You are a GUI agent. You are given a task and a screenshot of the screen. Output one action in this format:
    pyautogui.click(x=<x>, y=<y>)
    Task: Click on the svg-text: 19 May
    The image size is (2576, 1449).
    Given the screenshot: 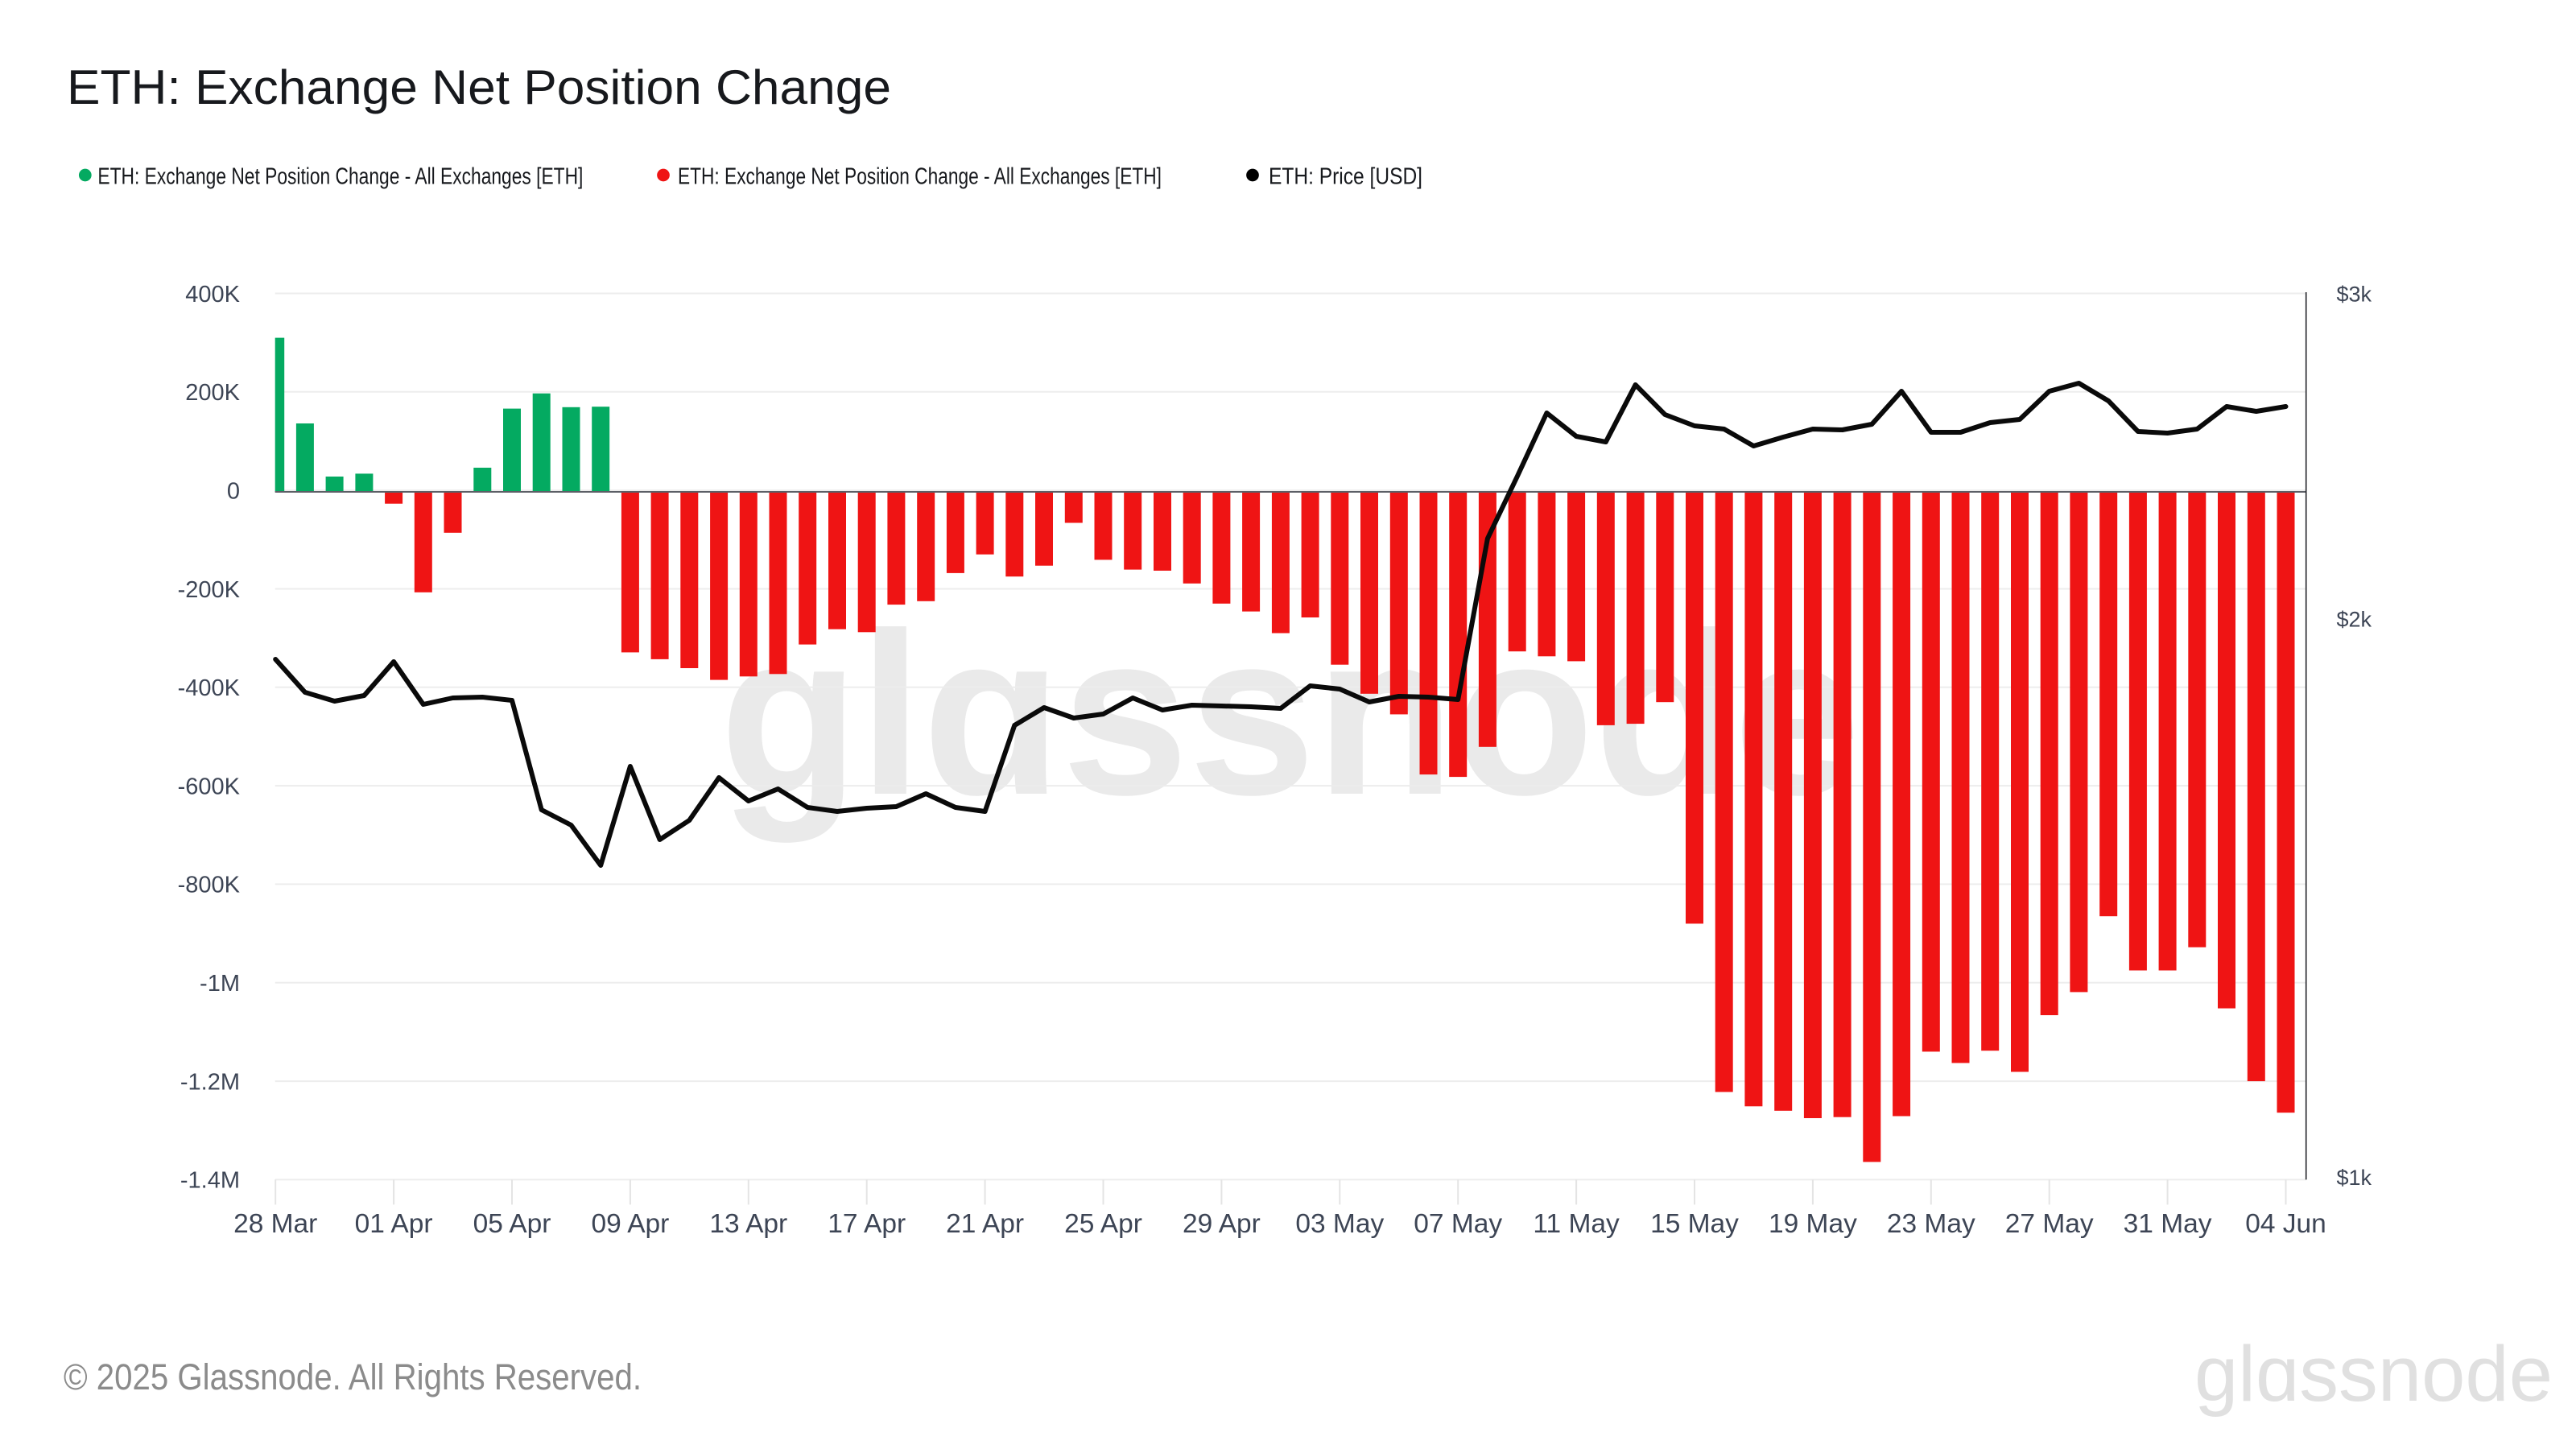 What is the action you would take?
    pyautogui.click(x=1813, y=1224)
    